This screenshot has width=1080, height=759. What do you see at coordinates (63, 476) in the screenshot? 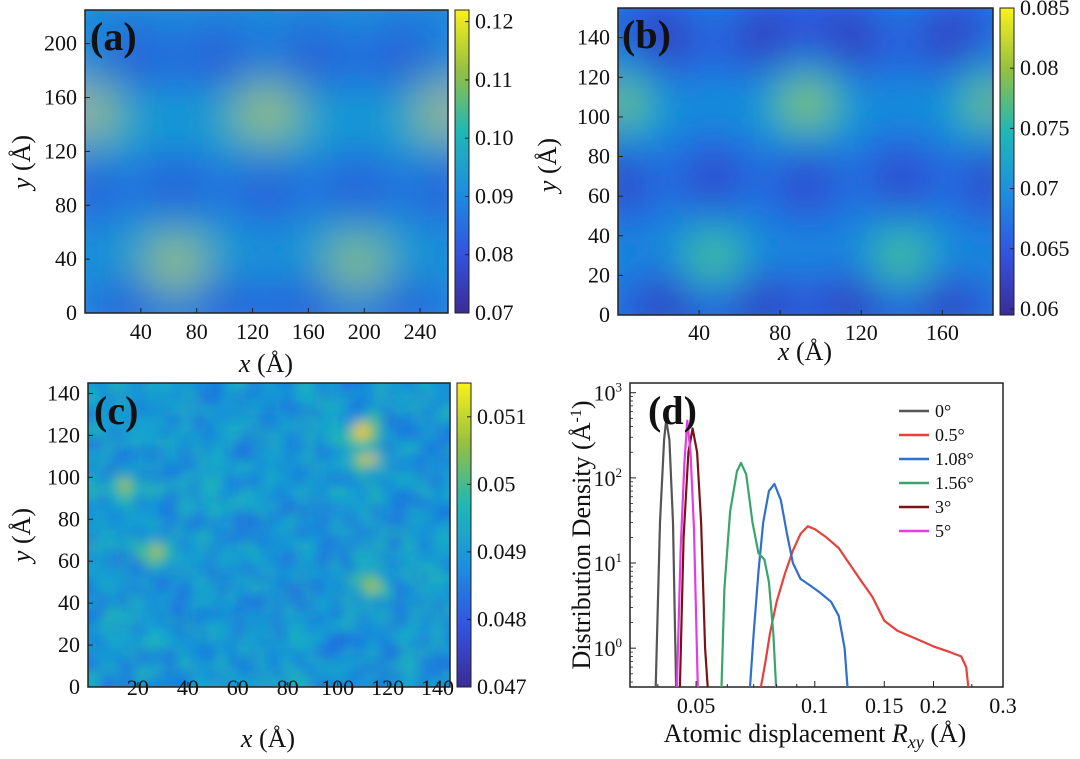
I see `y-tick-label: 100` at bounding box center [63, 476].